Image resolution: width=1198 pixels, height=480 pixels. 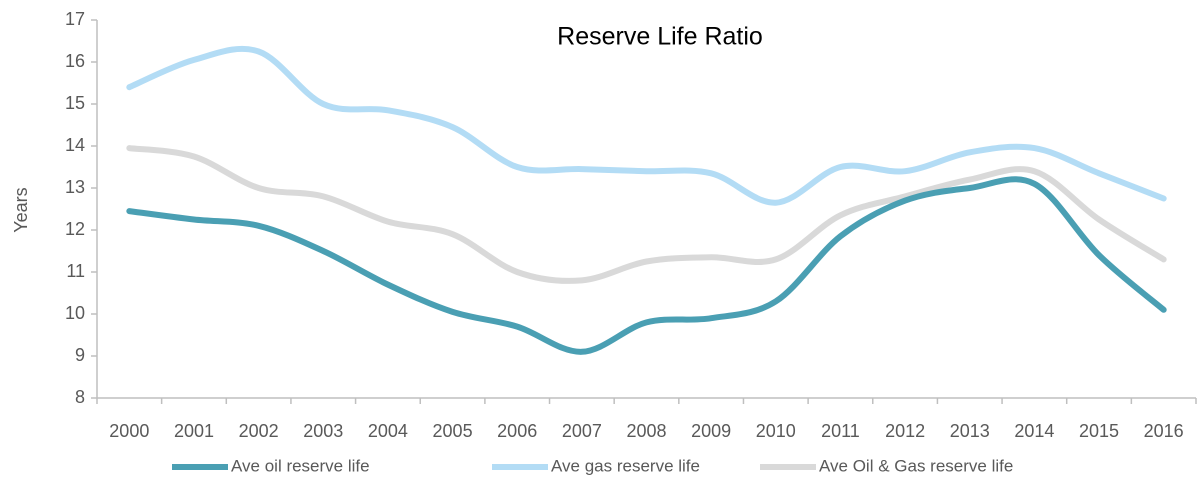 I want to click on y-tick-label: 16, so click(x=75, y=61).